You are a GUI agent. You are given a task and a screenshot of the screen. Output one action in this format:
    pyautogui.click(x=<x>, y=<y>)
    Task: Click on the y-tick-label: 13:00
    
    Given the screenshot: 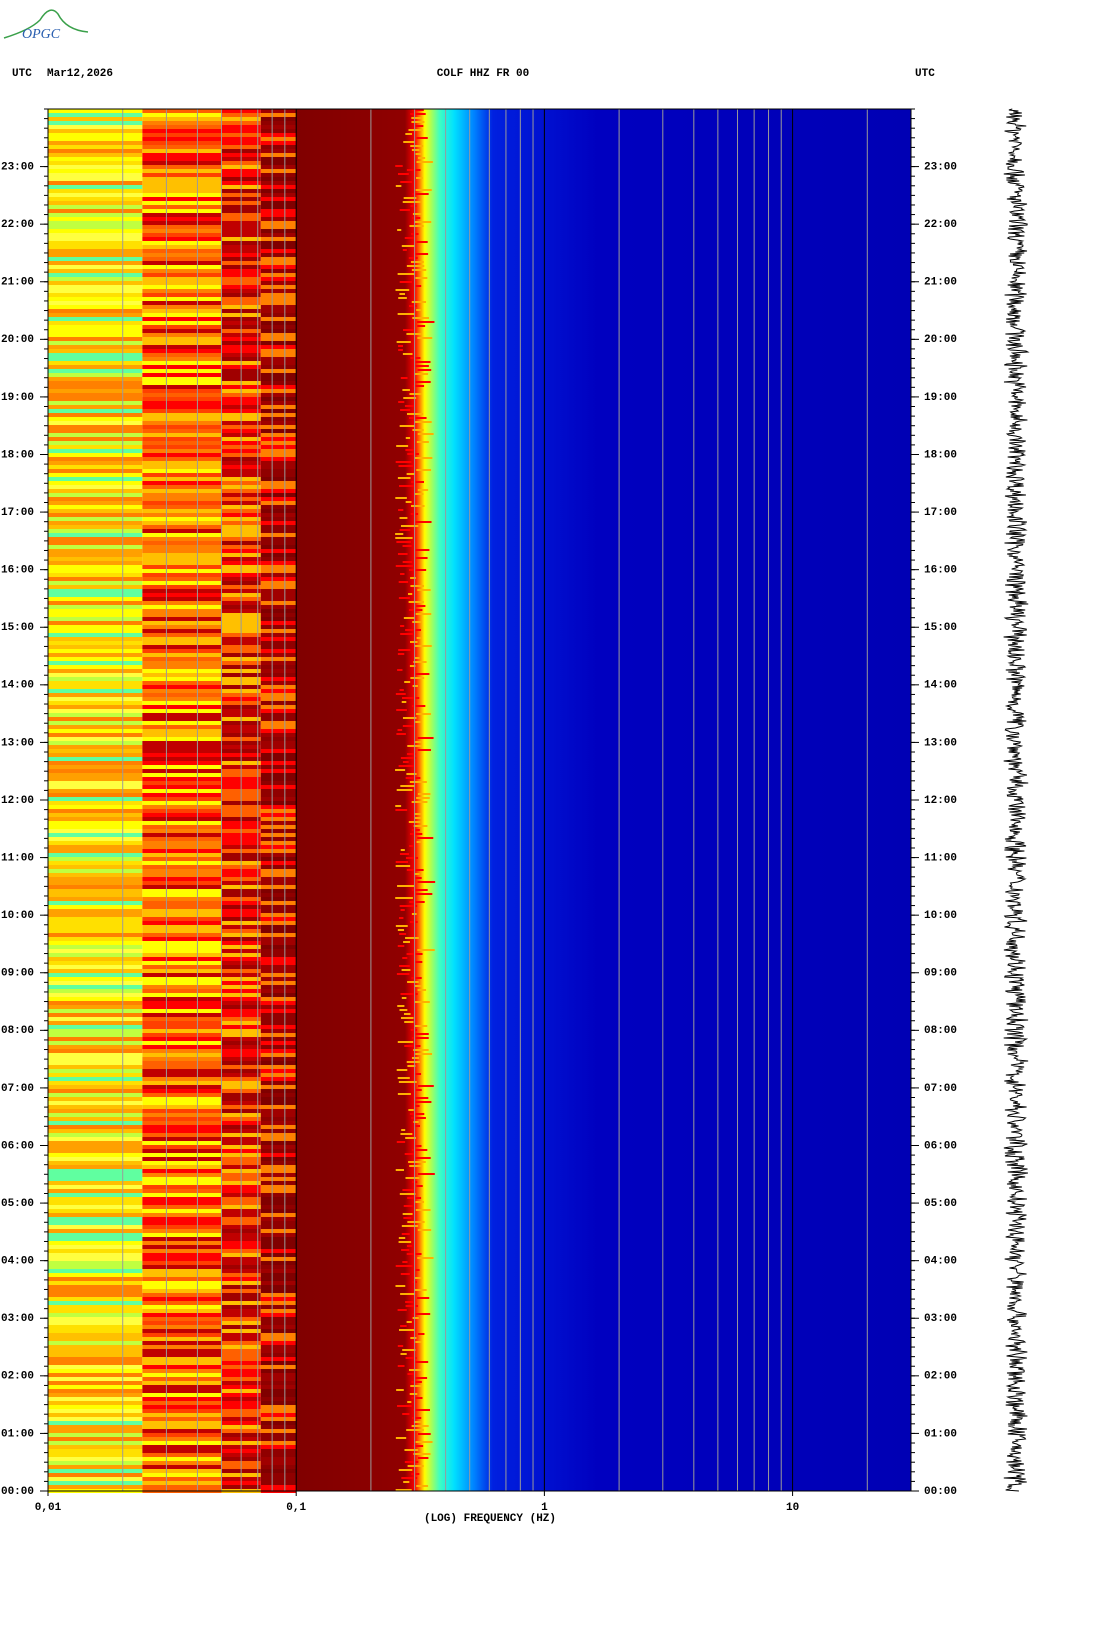 What is the action you would take?
    pyautogui.click(x=17, y=743)
    